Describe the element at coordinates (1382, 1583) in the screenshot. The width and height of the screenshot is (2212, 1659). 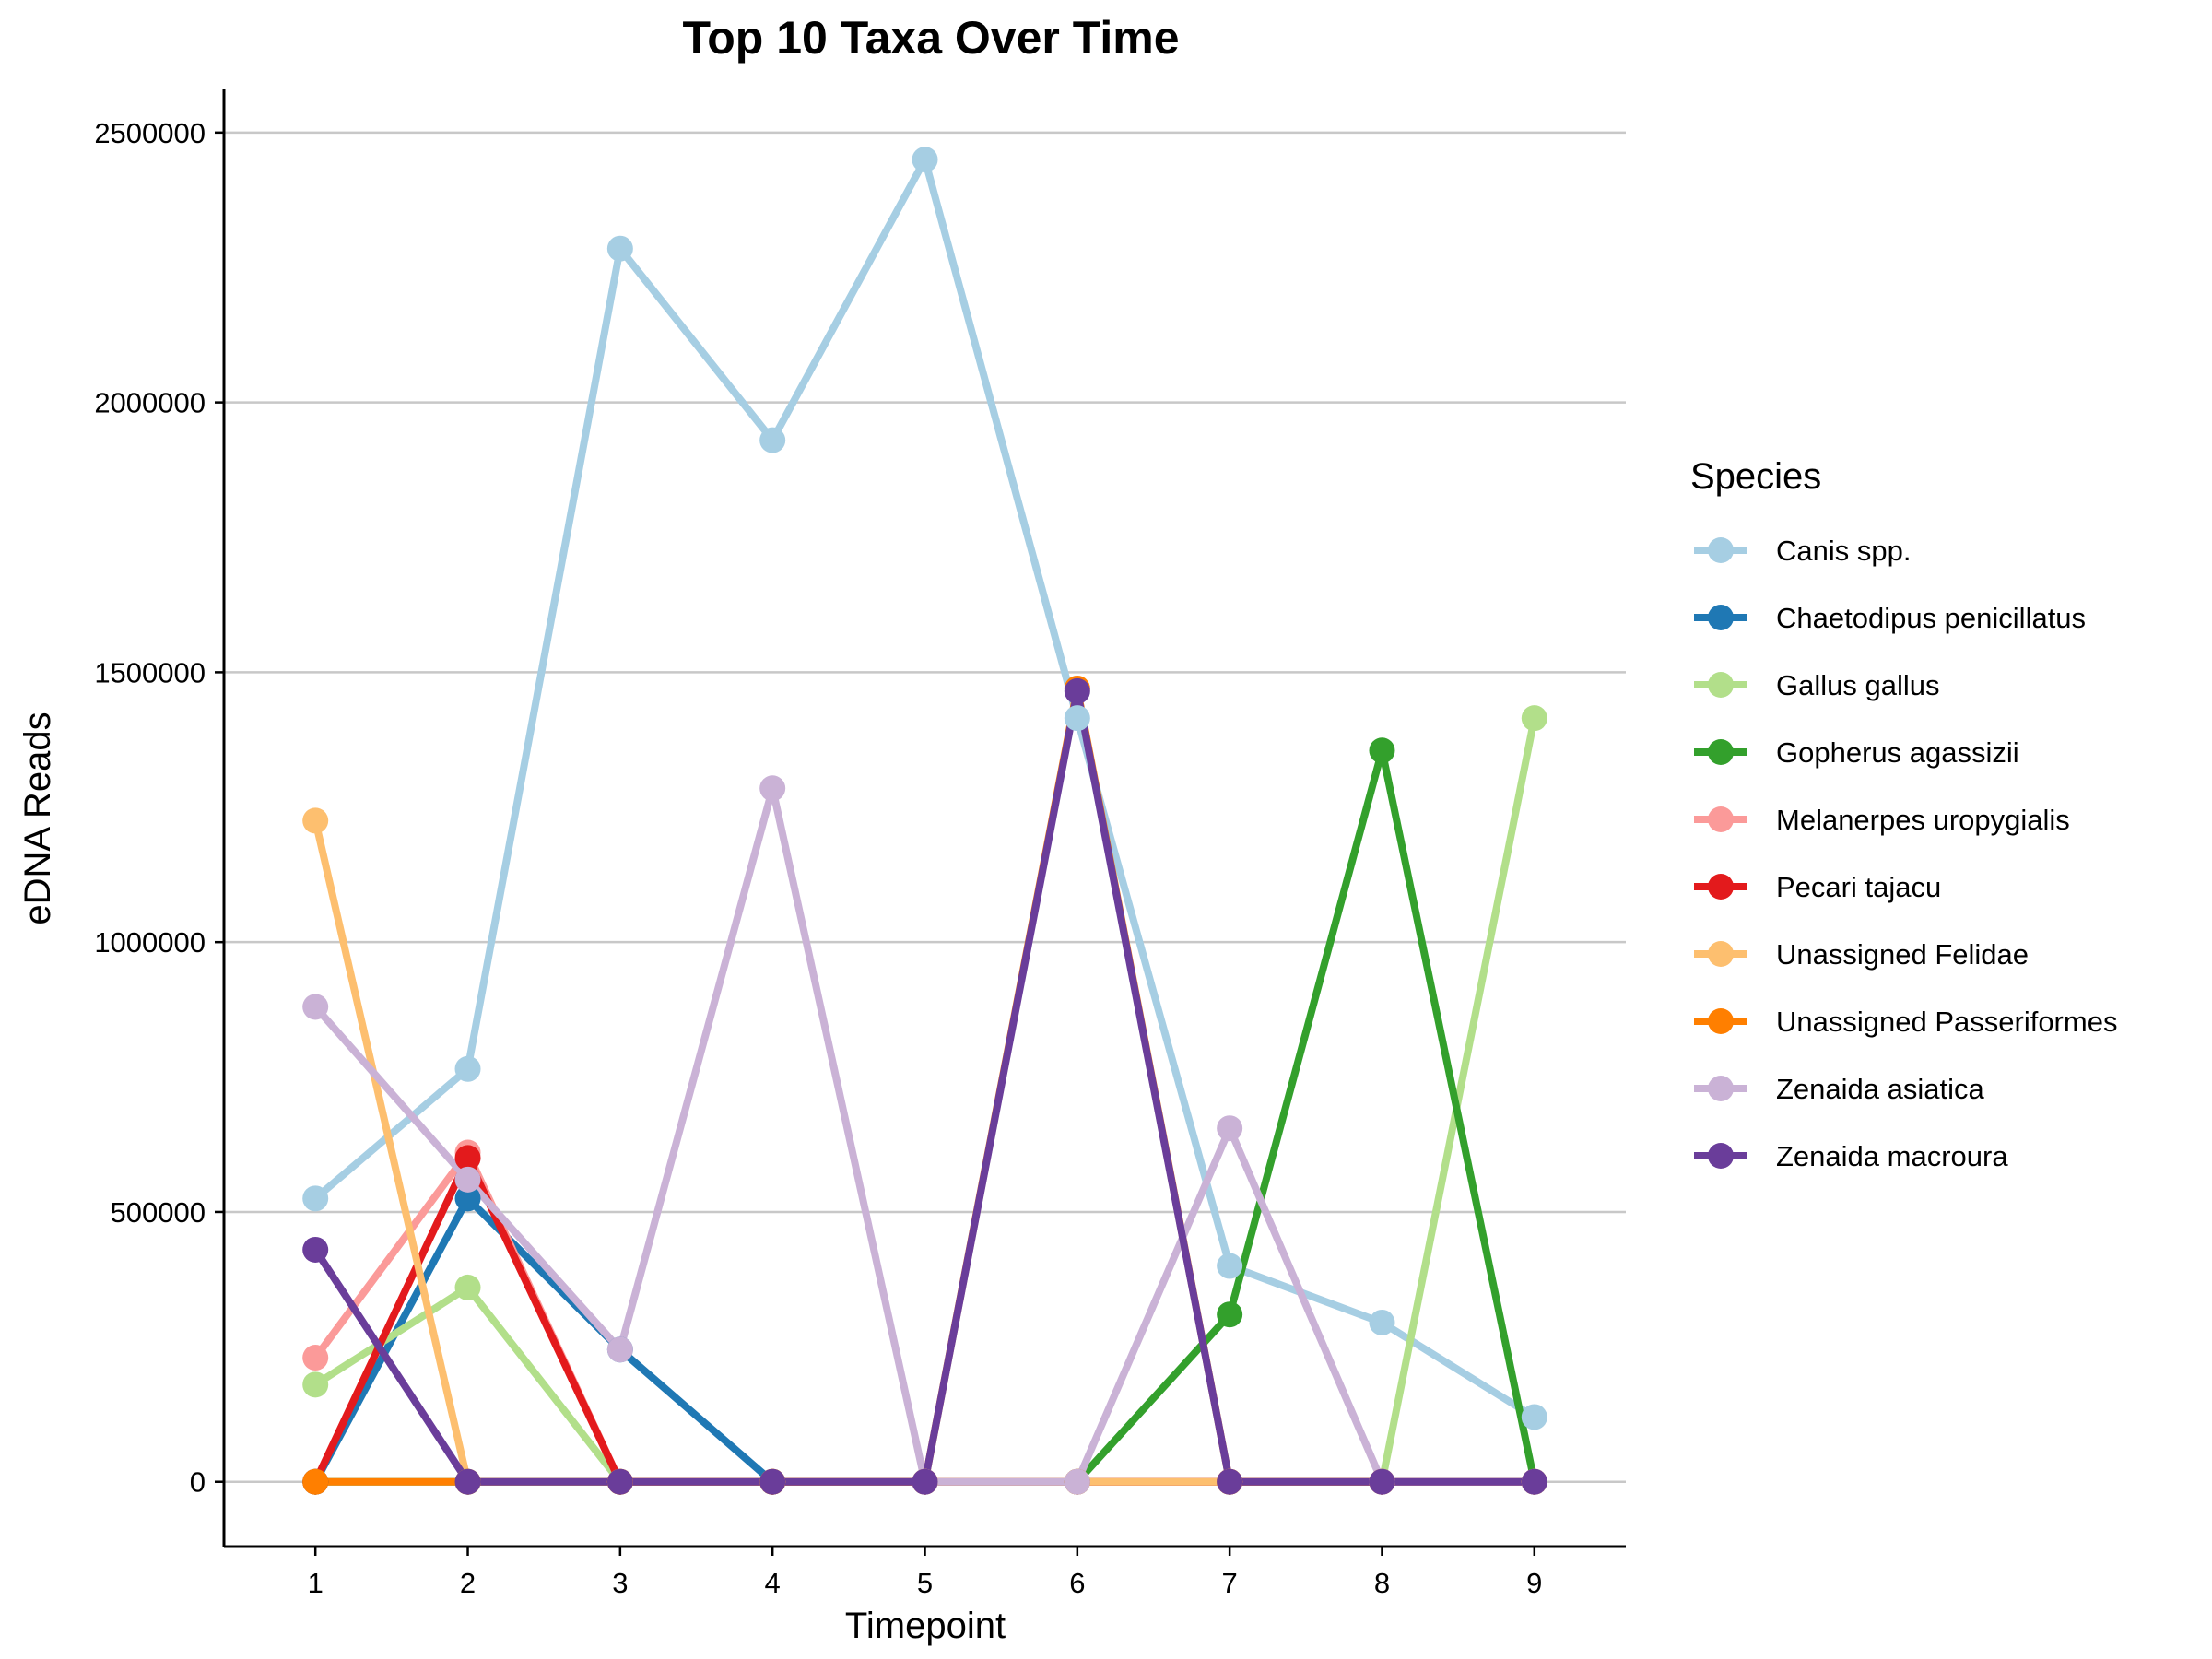
I see `x-tick-label: 8` at that location.